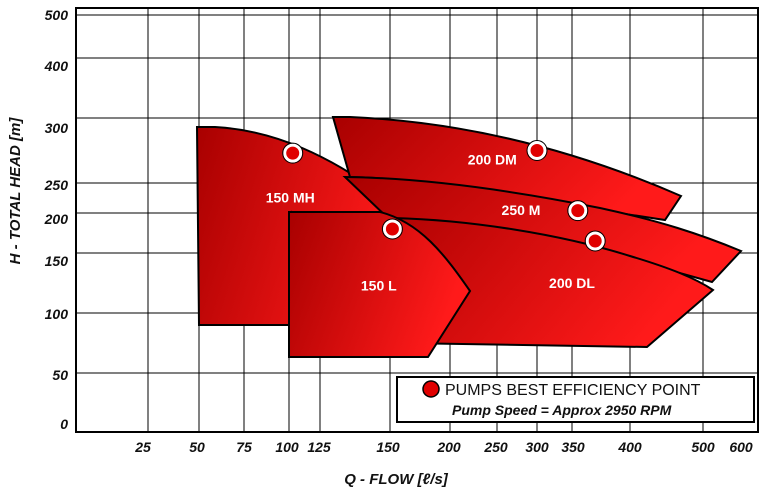  What do you see at coordinates (741, 447) in the screenshot?
I see `x-tick-label: 600` at bounding box center [741, 447].